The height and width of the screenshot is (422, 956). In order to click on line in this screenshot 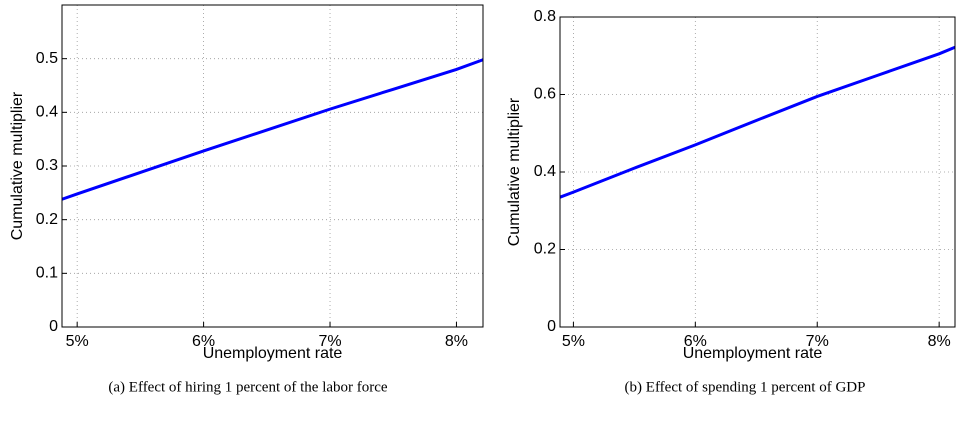, I will do `click(272, 129)`.